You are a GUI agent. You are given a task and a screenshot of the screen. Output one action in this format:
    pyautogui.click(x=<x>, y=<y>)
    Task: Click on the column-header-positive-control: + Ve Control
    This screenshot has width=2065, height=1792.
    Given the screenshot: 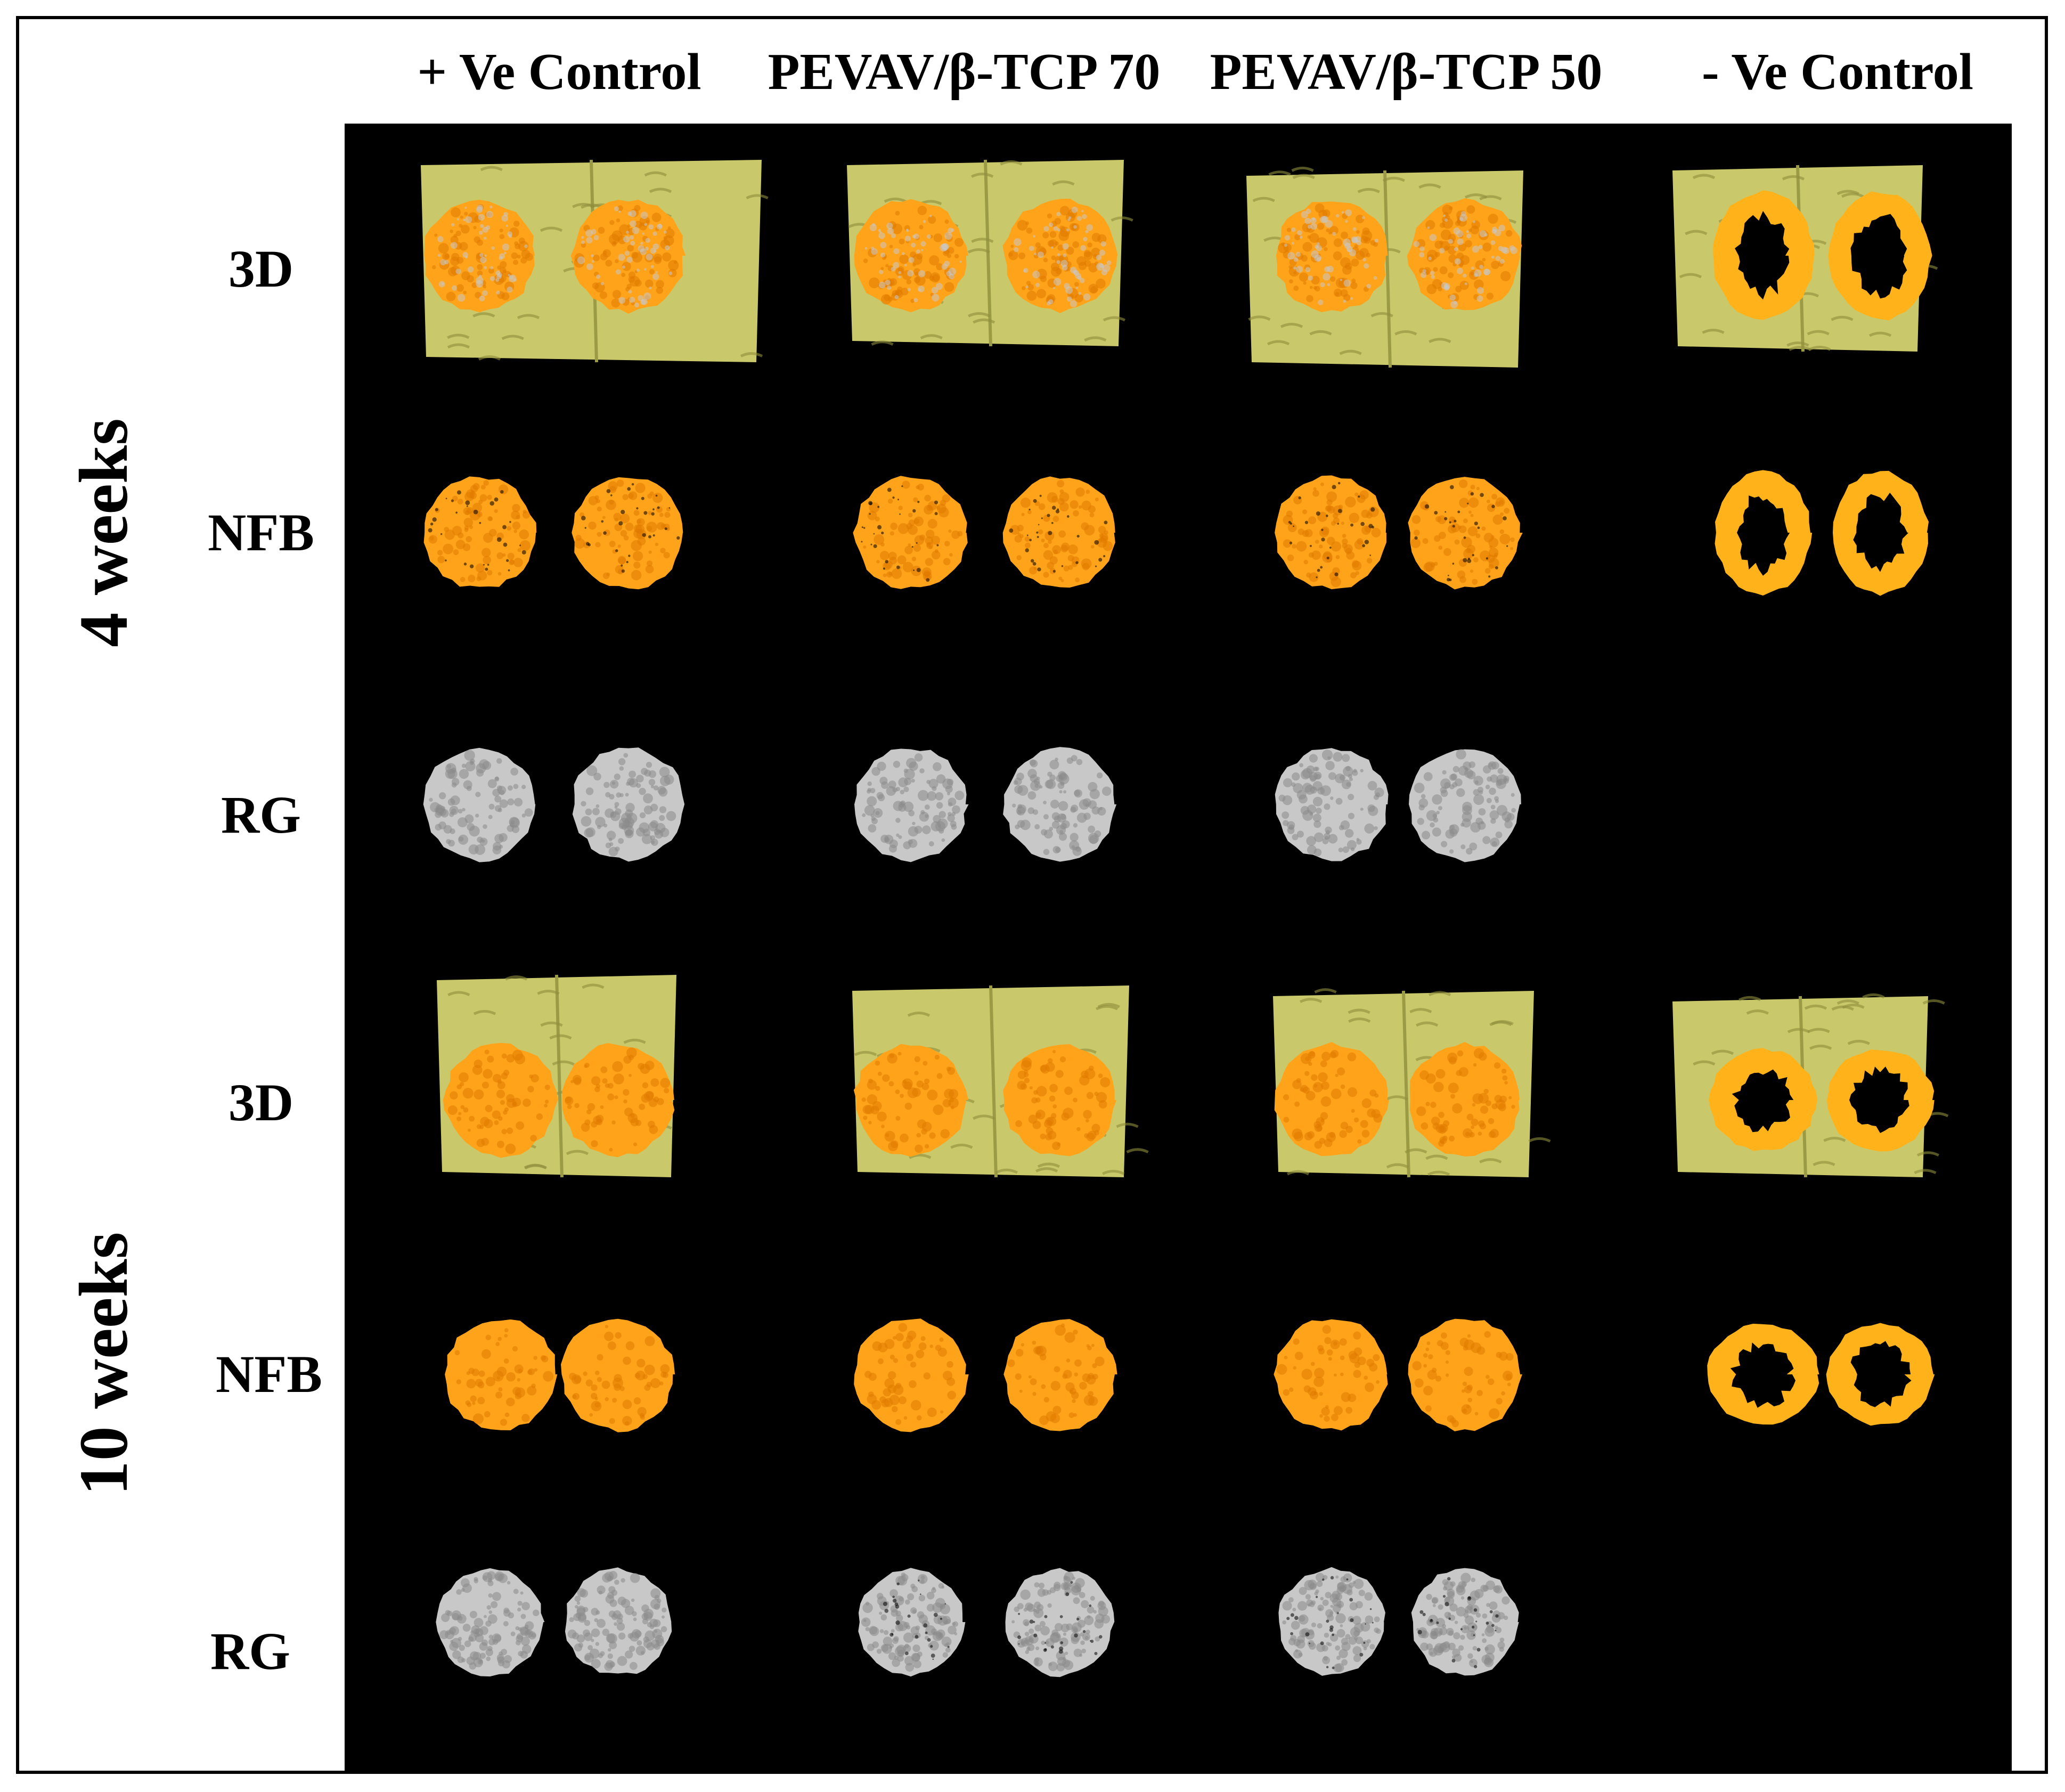 What is the action you would take?
    pyautogui.click(x=559, y=72)
    